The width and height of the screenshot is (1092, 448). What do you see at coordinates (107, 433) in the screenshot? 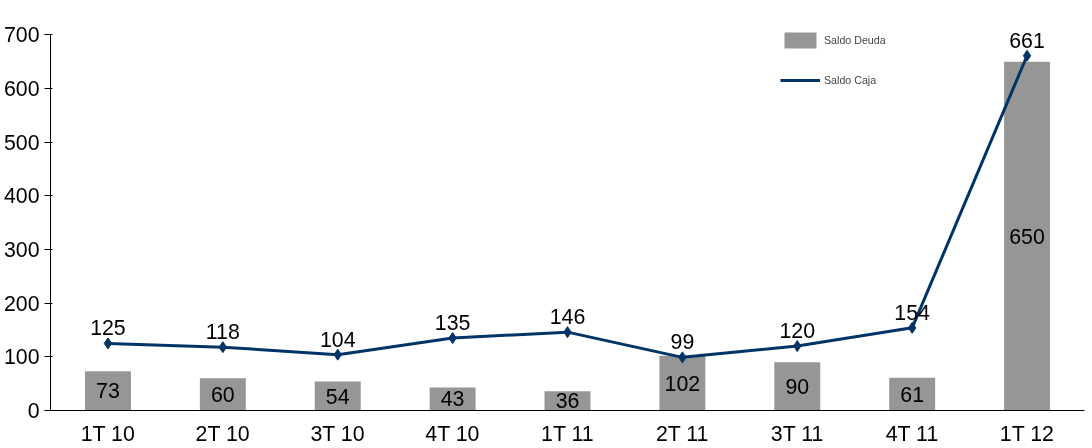
I see `x-tick-label: 1T 10` at bounding box center [107, 433].